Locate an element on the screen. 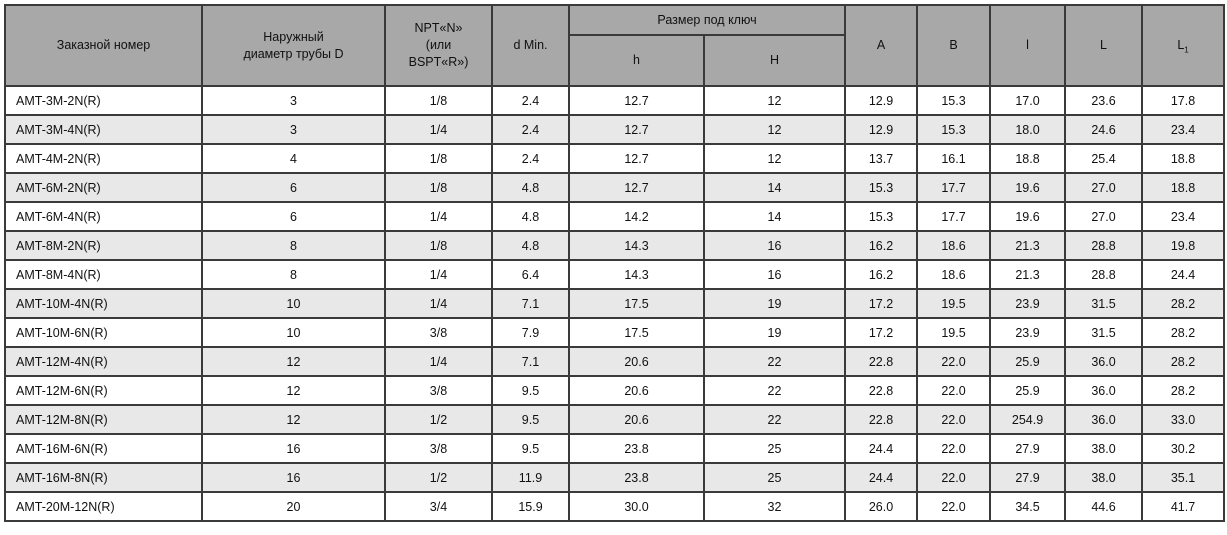 This screenshot has height=535, width=1227. dimension-value-cell: 25 is located at coordinates (774, 477).